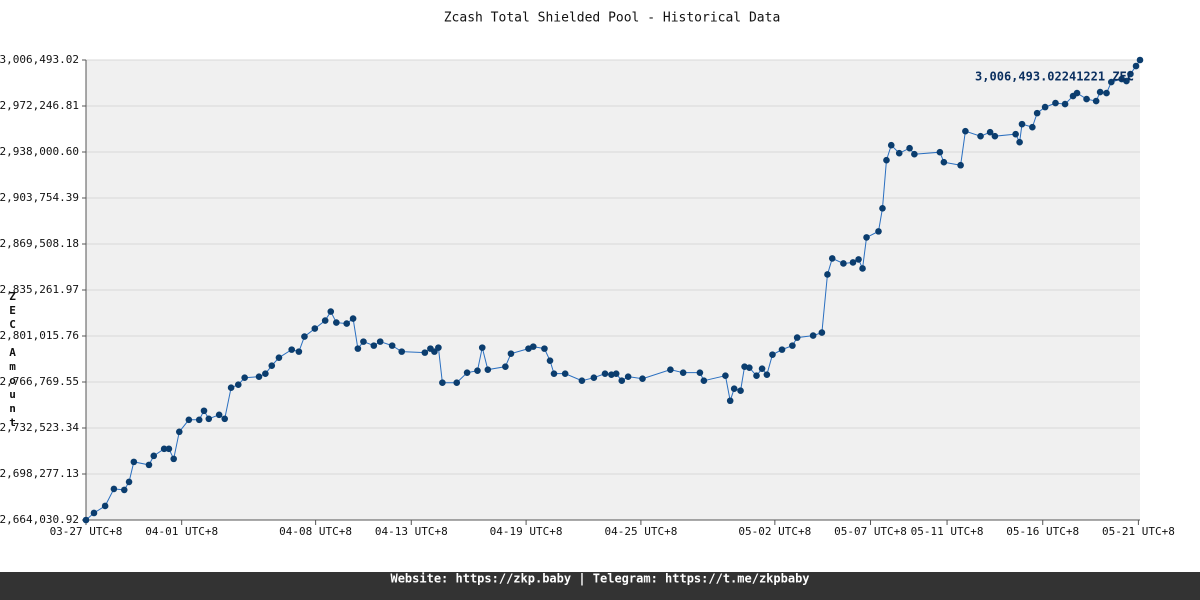 The height and width of the screenshot is (600, 1200). What do you see at coordinates (947, 531) in the screenshot?
I see `x-tick-label: 05-11 UTC+8` at bounding box center [947, 531].